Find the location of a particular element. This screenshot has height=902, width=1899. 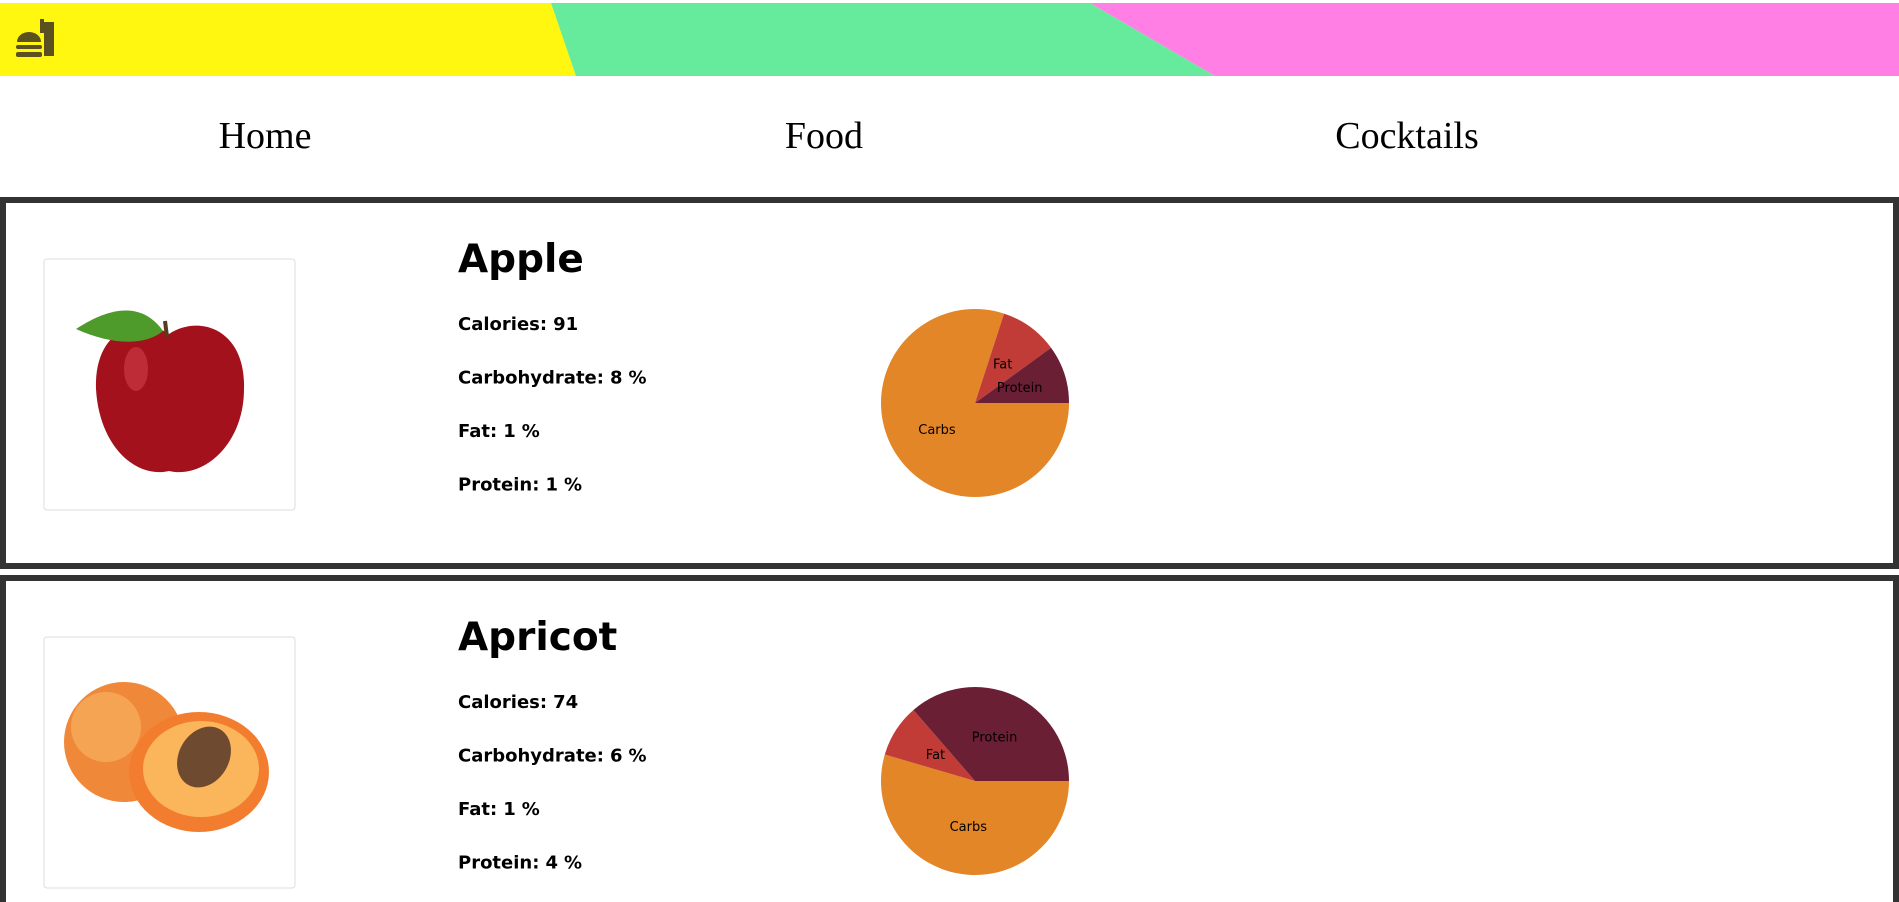

stat-value: 6 is located at coordinates (616, 756).